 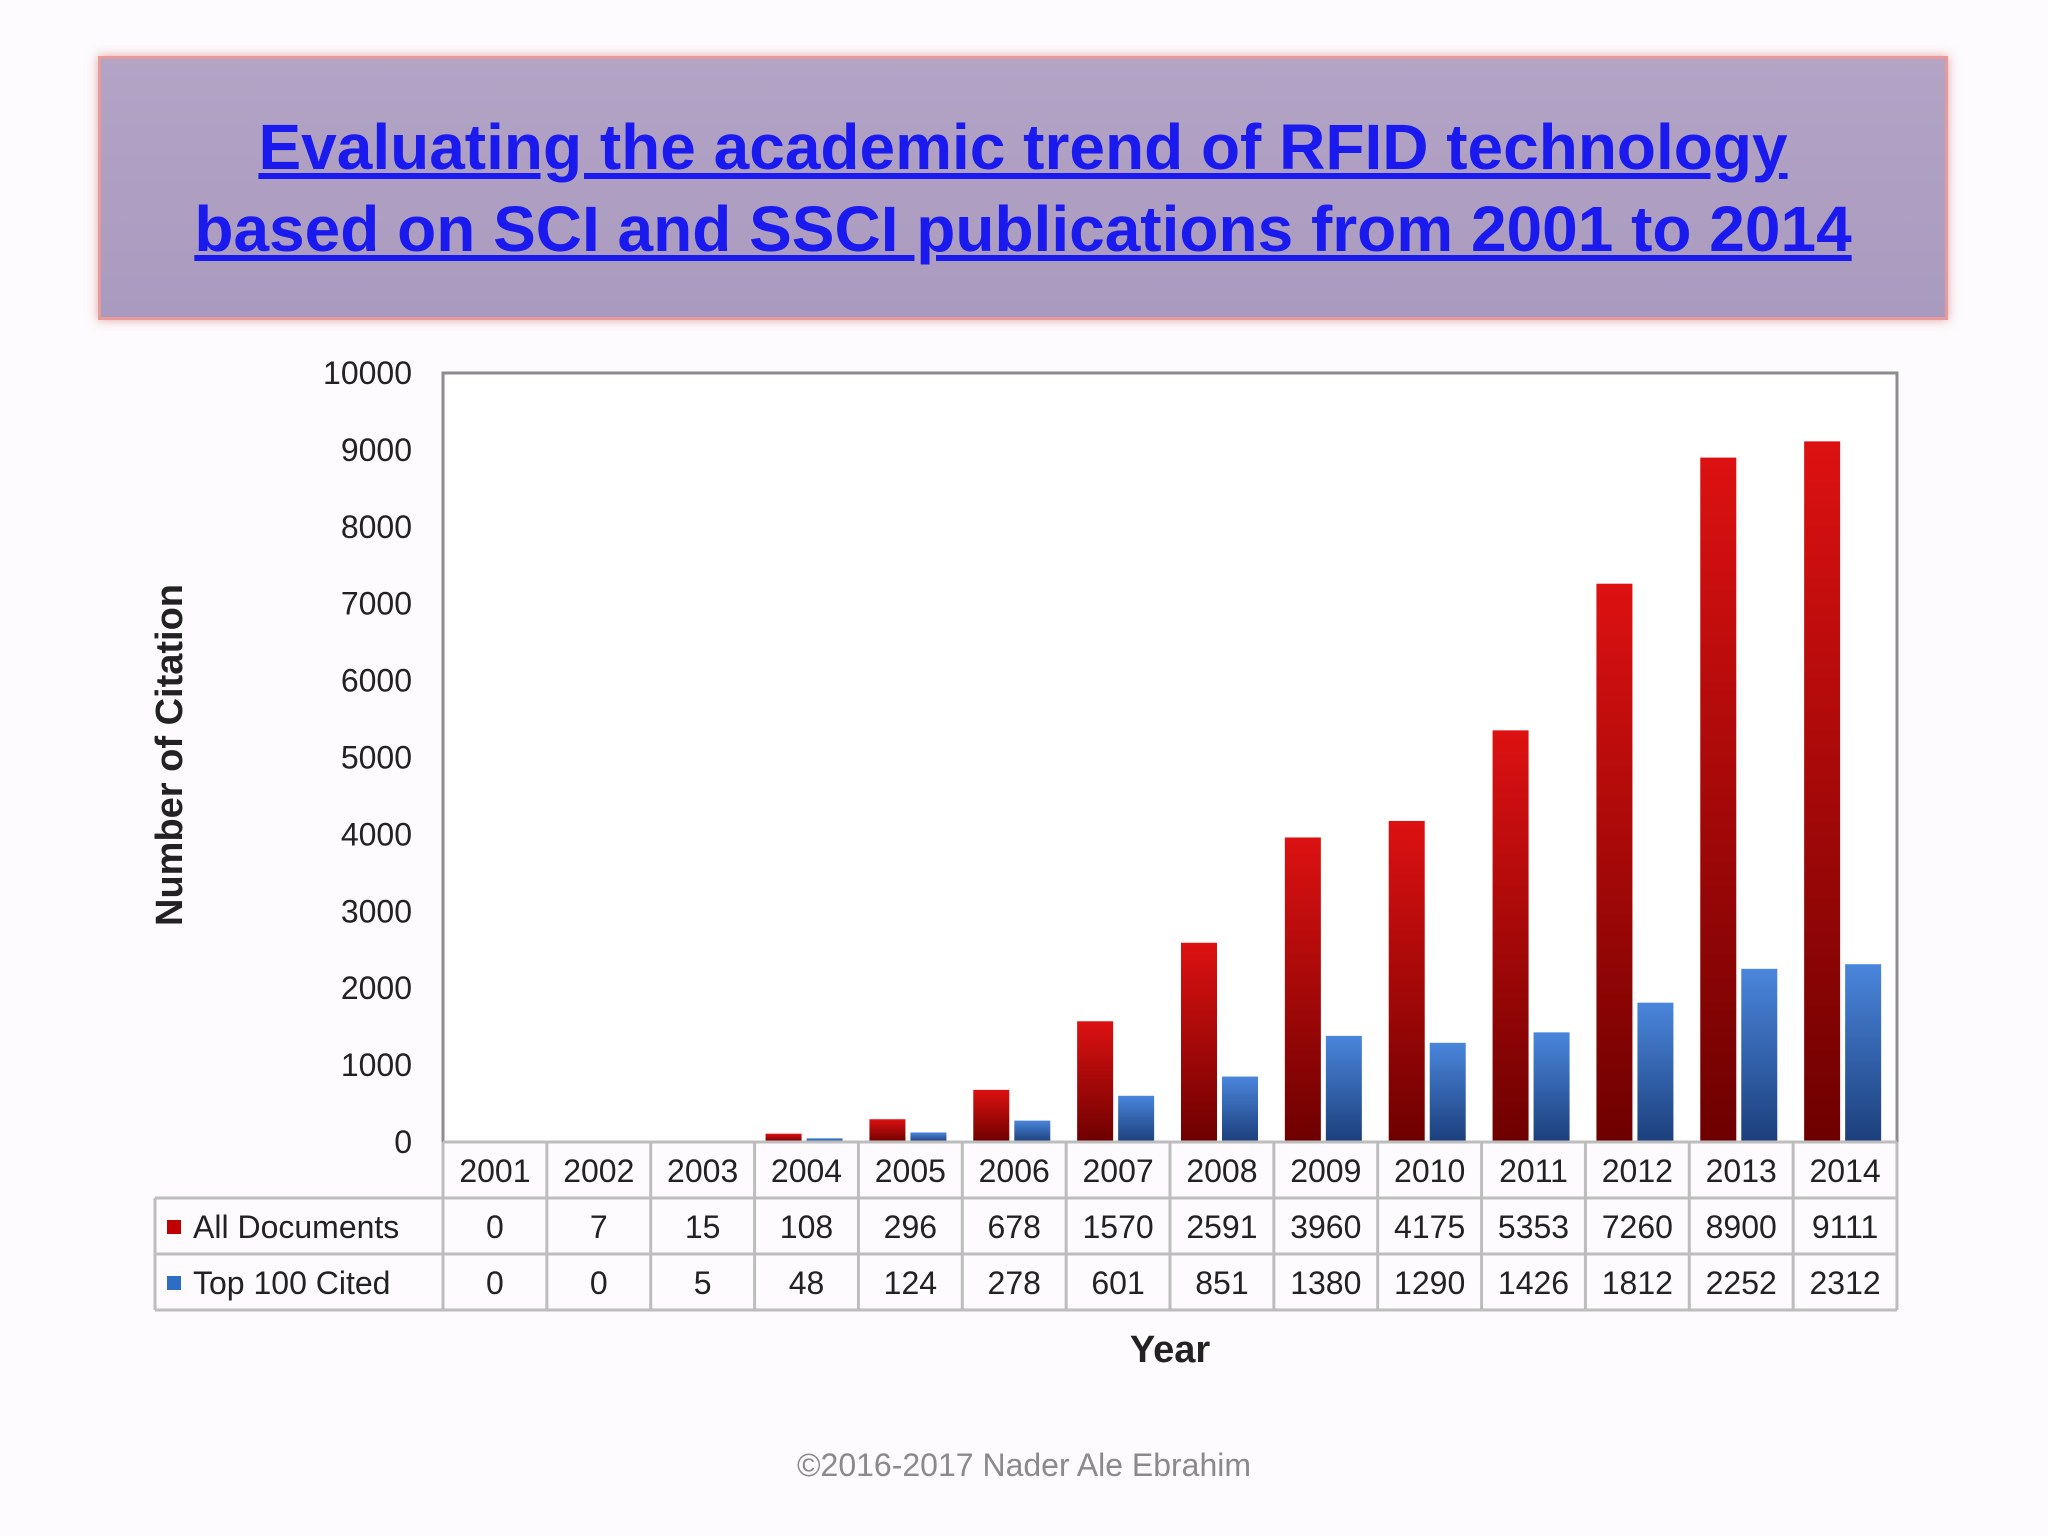 What do you see at coordinates (703, 1283) in the screenshot?
I see `data-table-value: 5` at bounding box center [703, 1283].